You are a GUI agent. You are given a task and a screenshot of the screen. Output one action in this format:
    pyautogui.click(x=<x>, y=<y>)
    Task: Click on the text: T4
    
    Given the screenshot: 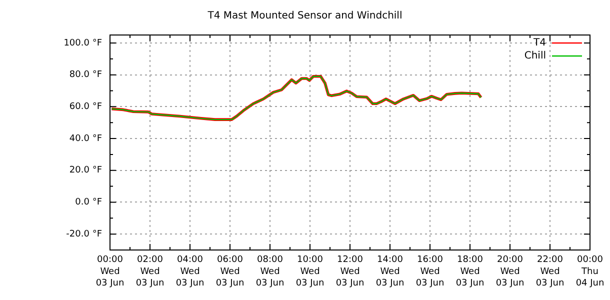 What is the action you would take?
    pyautogui.click(x=539, y=43)
    